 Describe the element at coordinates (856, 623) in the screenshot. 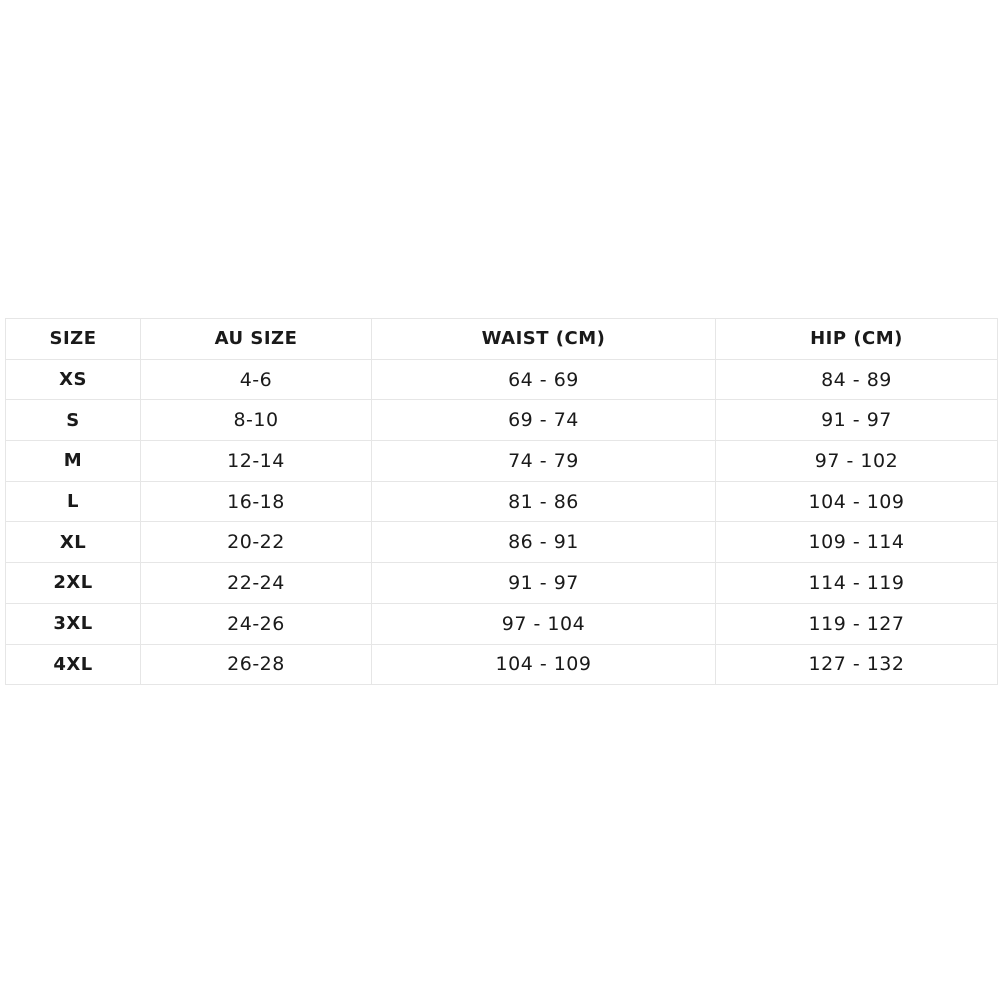

I see `cell-hip: 119 - 127` at that location.